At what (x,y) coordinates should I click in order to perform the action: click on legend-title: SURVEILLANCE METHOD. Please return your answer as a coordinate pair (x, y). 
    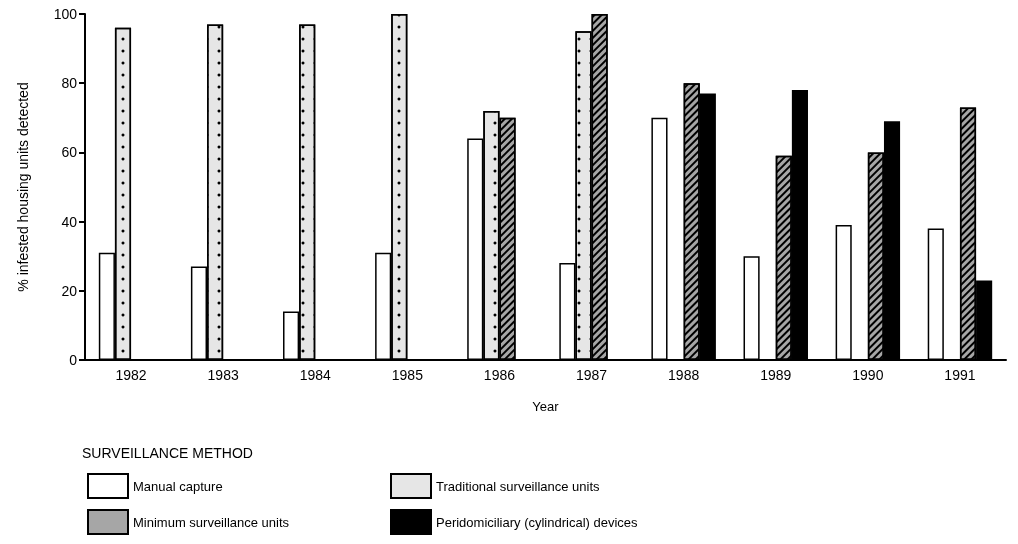
    Looking at the image, I should click on (167, 453).